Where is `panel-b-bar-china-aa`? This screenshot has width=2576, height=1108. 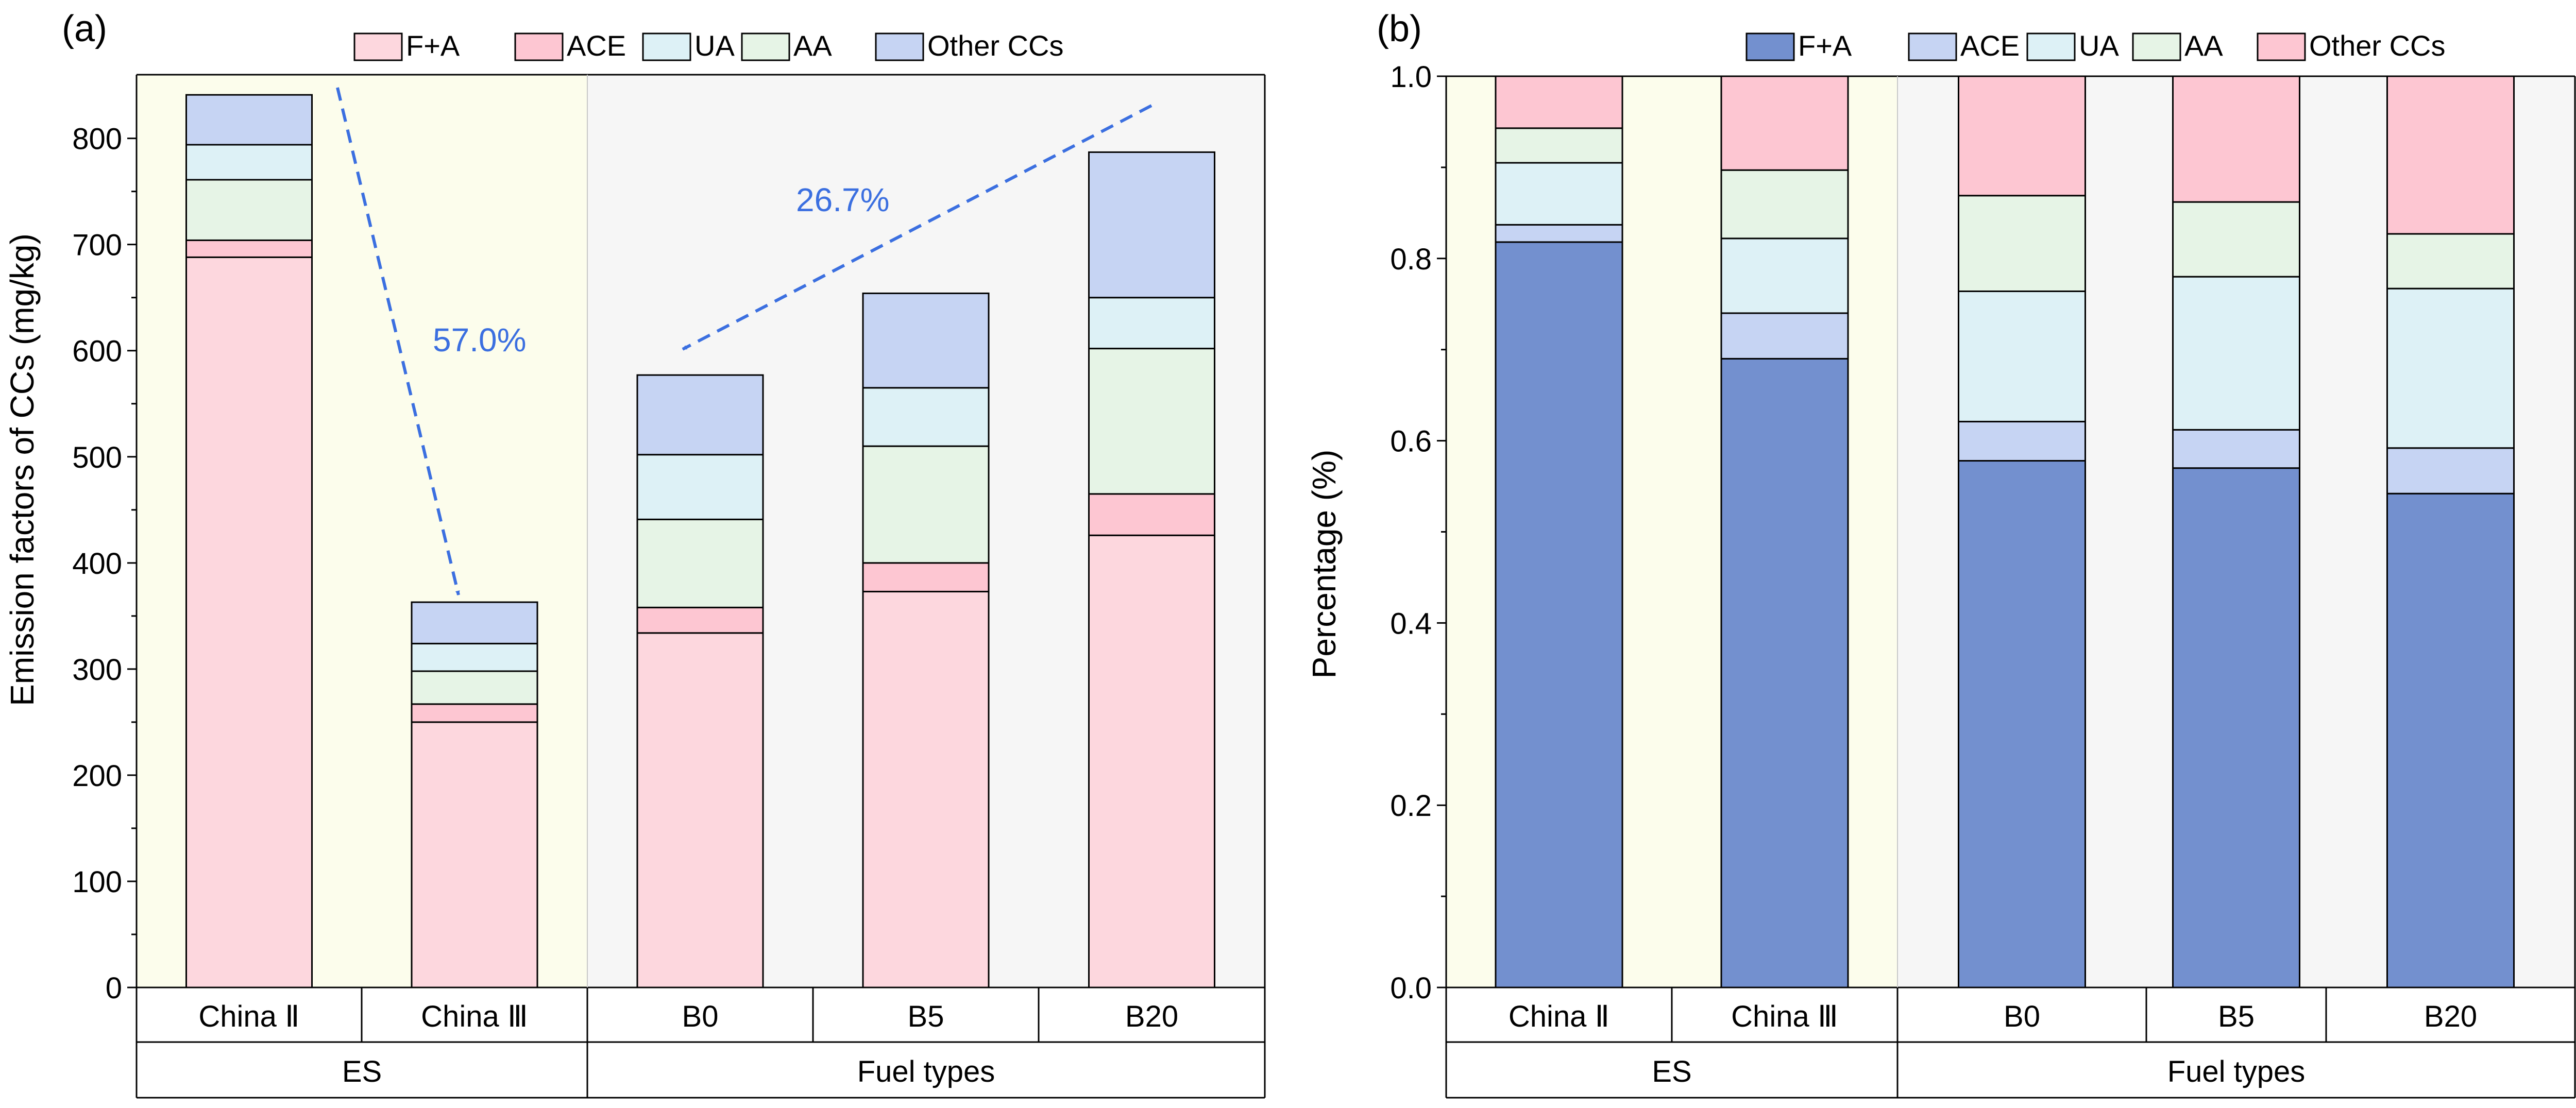
panel-b-bar-china-aa is located at coordinates (1559, 145).